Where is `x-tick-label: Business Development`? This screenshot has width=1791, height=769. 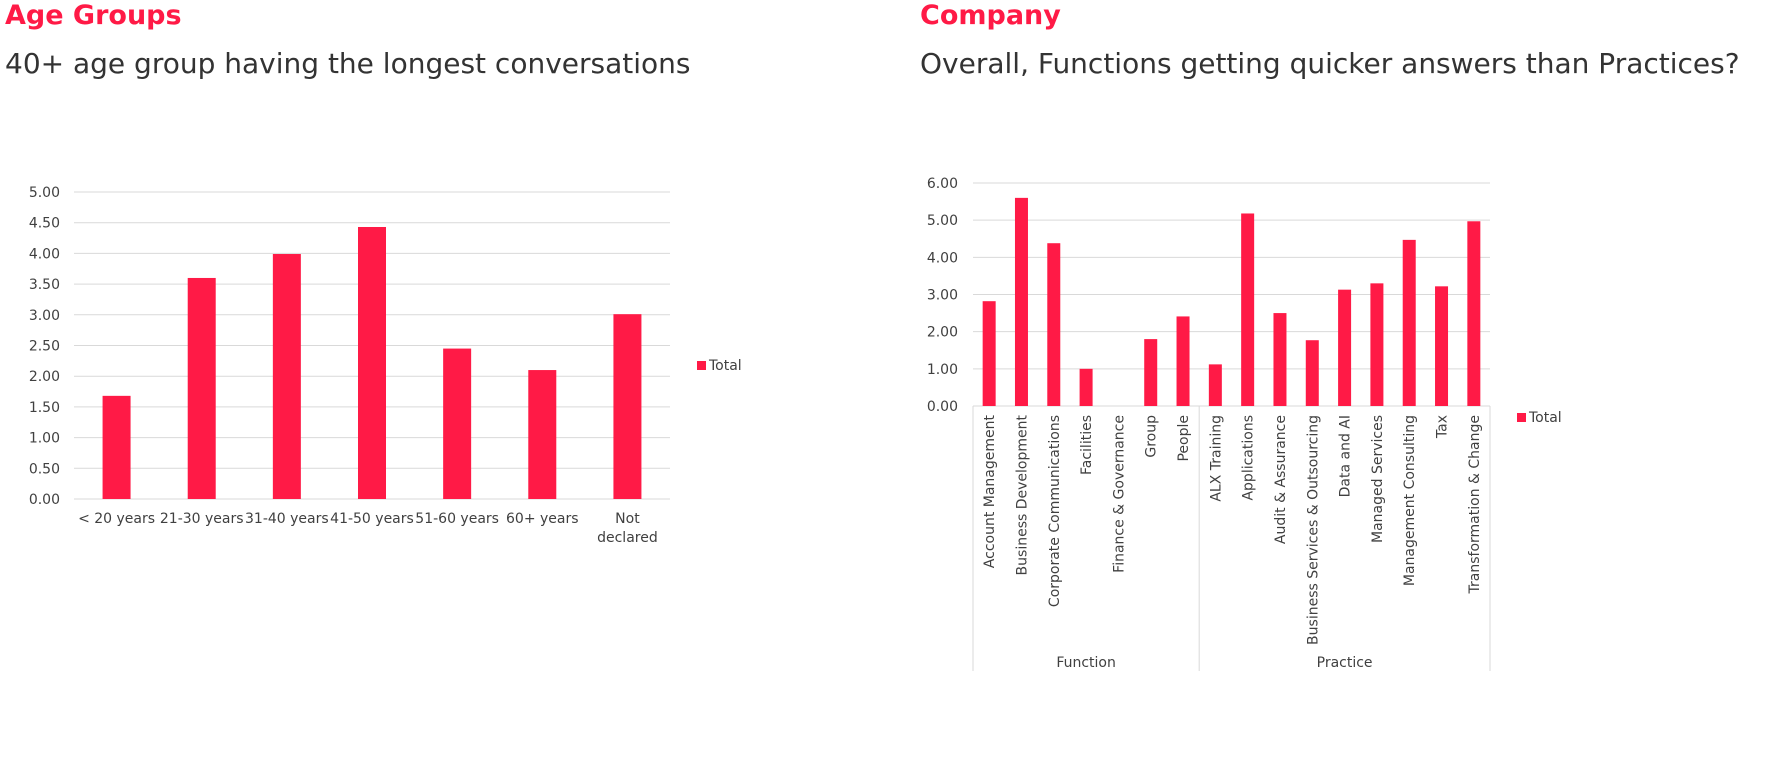 x-tick-label: Business Development is located at coordinates (1022, 494).